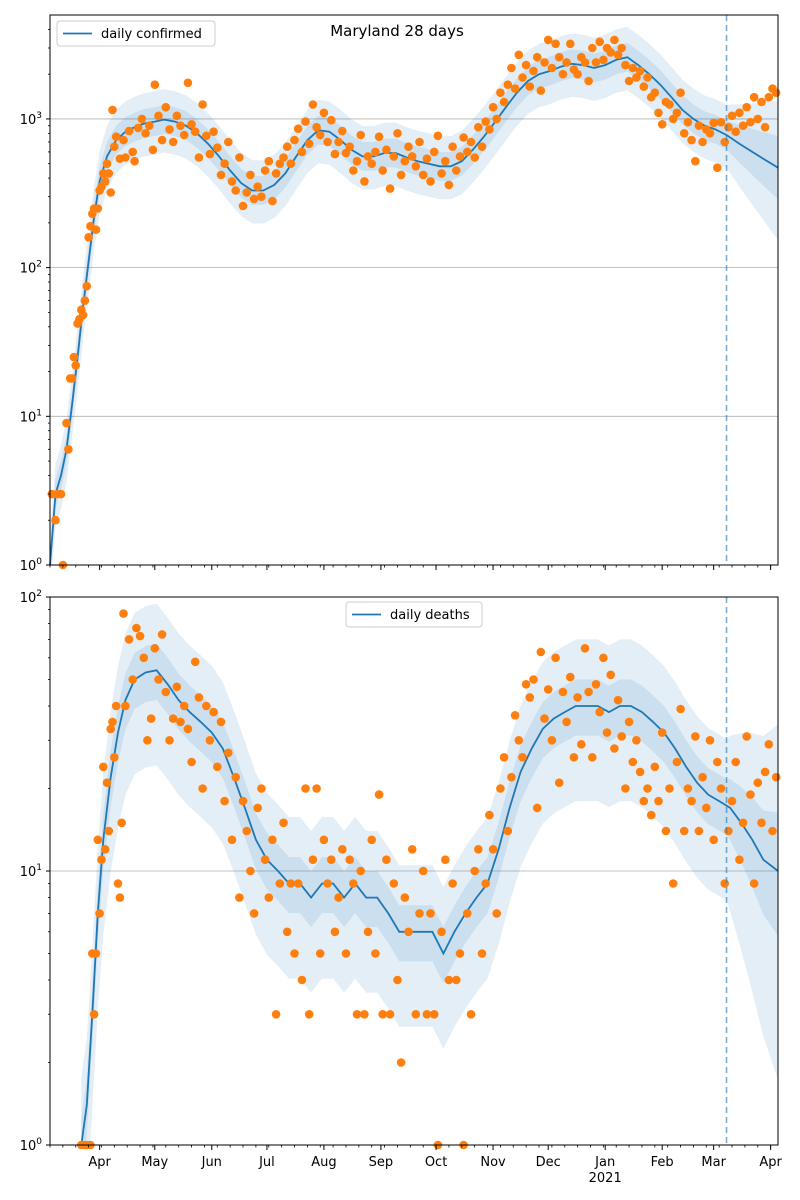  I want to click on deaths-legend-label: daily deaths, so click(430, 615).